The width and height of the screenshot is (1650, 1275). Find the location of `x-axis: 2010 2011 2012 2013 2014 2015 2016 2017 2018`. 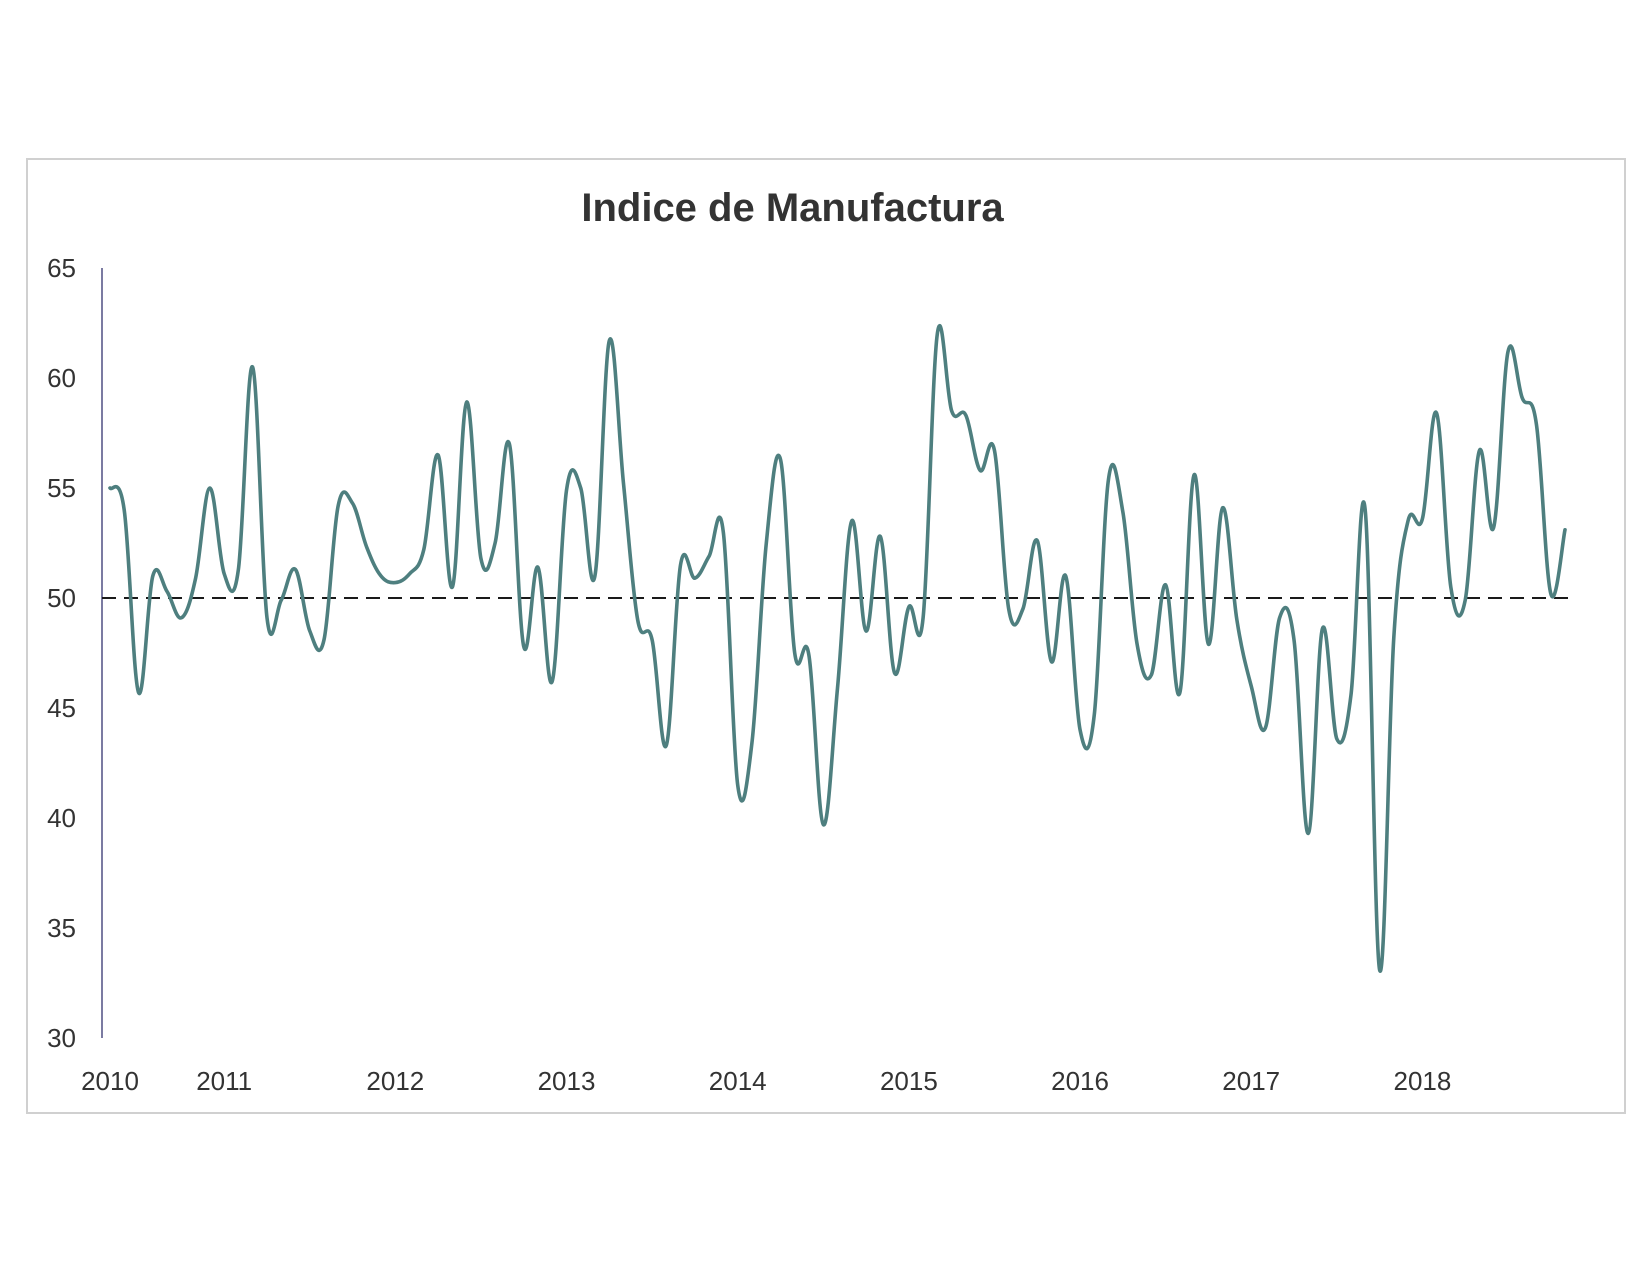

x-axis: 2010 2011 2012 2013 2014 2015 2016 2017 2018 is located at coordinates (766, 1081).